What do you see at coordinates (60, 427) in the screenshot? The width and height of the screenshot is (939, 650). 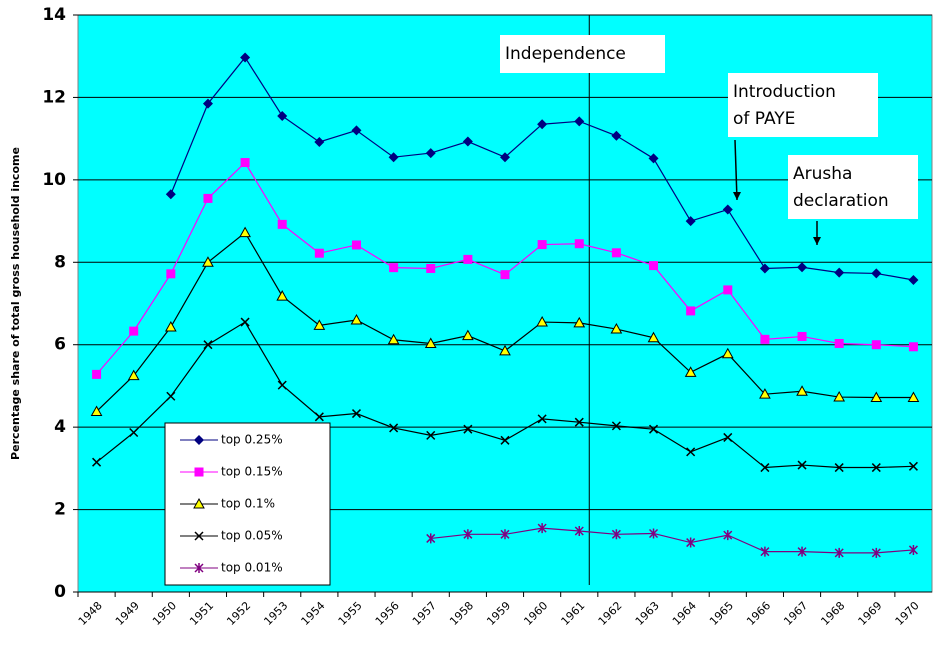 I see `y-tick-label: 4` at bounding box center [60, 427].